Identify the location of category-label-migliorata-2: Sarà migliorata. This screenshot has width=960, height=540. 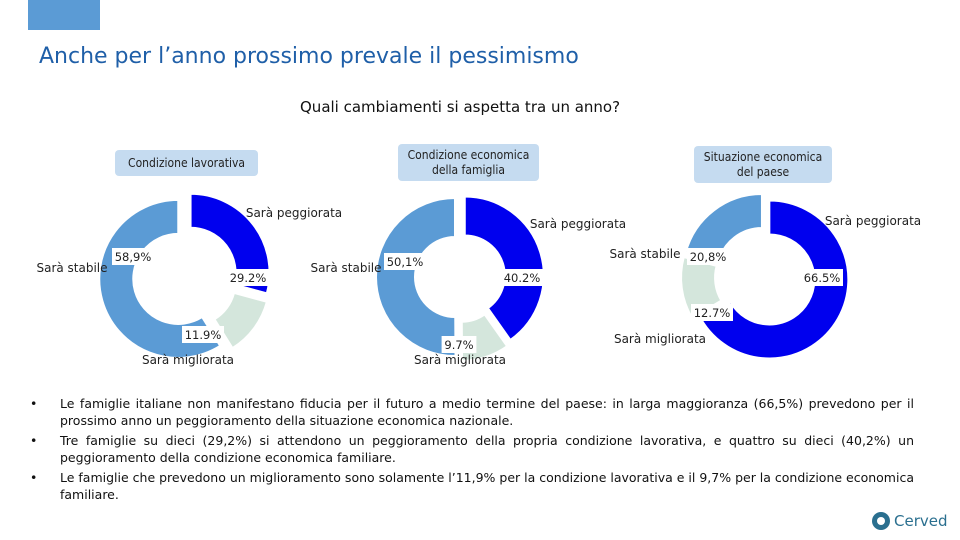
(660, 339).